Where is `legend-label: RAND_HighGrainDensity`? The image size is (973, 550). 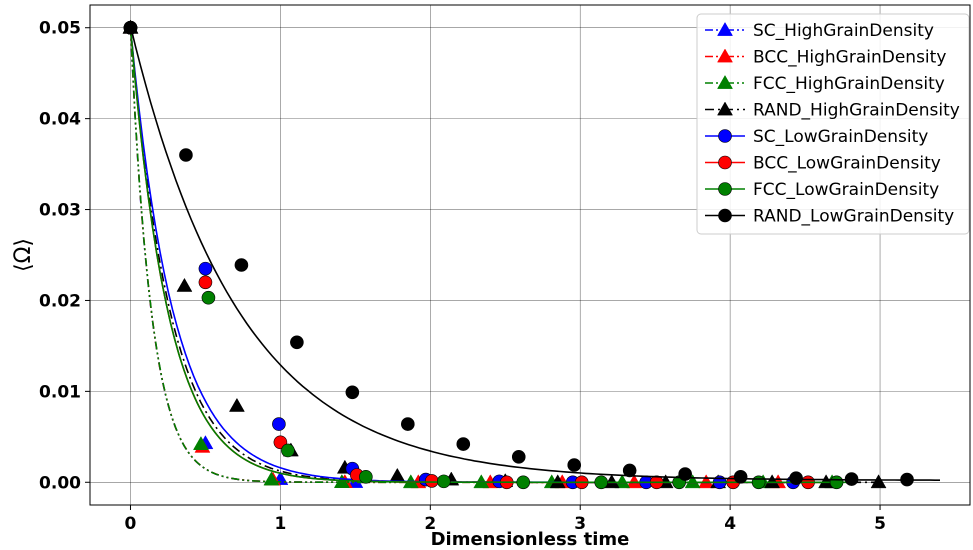 legend-label: RAND_HighGrainDensity is located at coordinates (856, 111).